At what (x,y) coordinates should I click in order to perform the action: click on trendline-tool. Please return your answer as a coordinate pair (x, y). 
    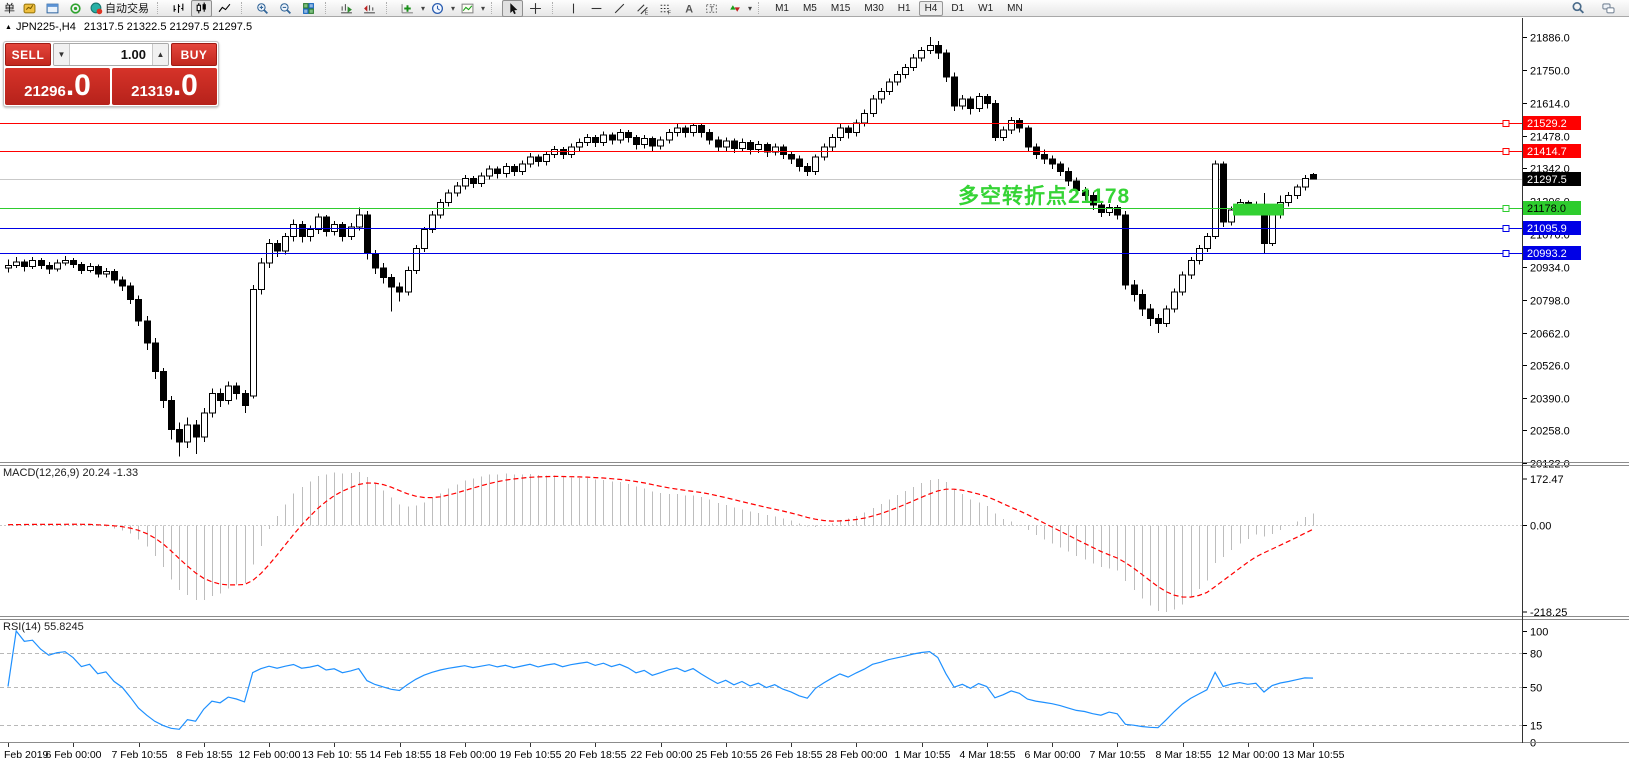
    Looking at the image, I should click on (619, 8).